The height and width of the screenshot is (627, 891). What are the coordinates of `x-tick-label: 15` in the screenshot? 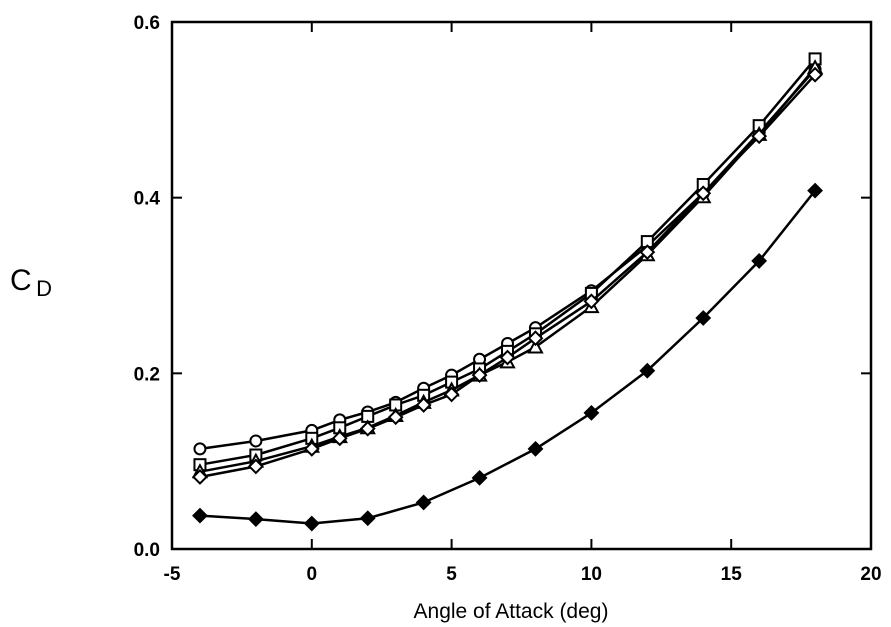 It's located at (732, 574).